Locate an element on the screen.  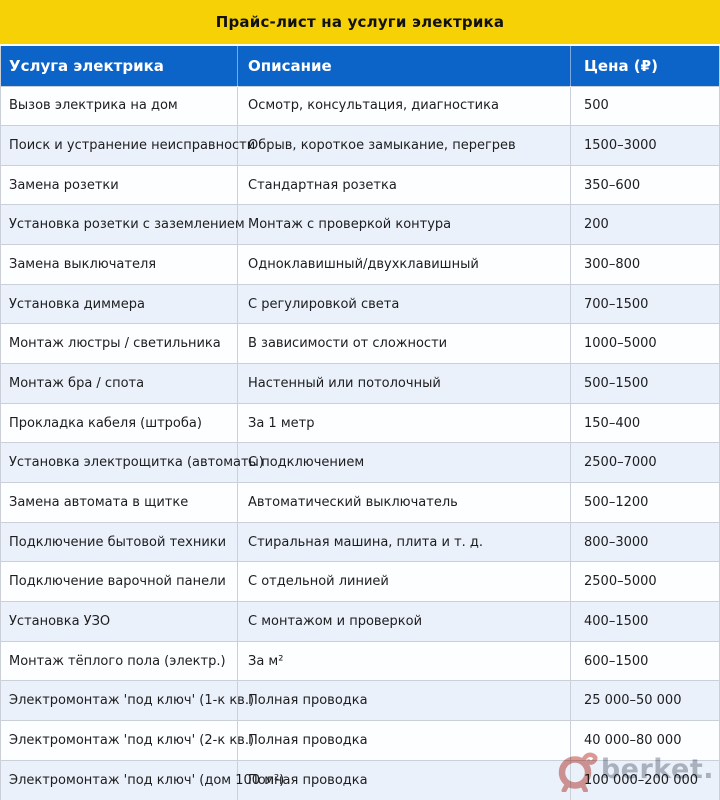
service-cell: Монтаж люстры / светильника is located at coordinates (119, 343).